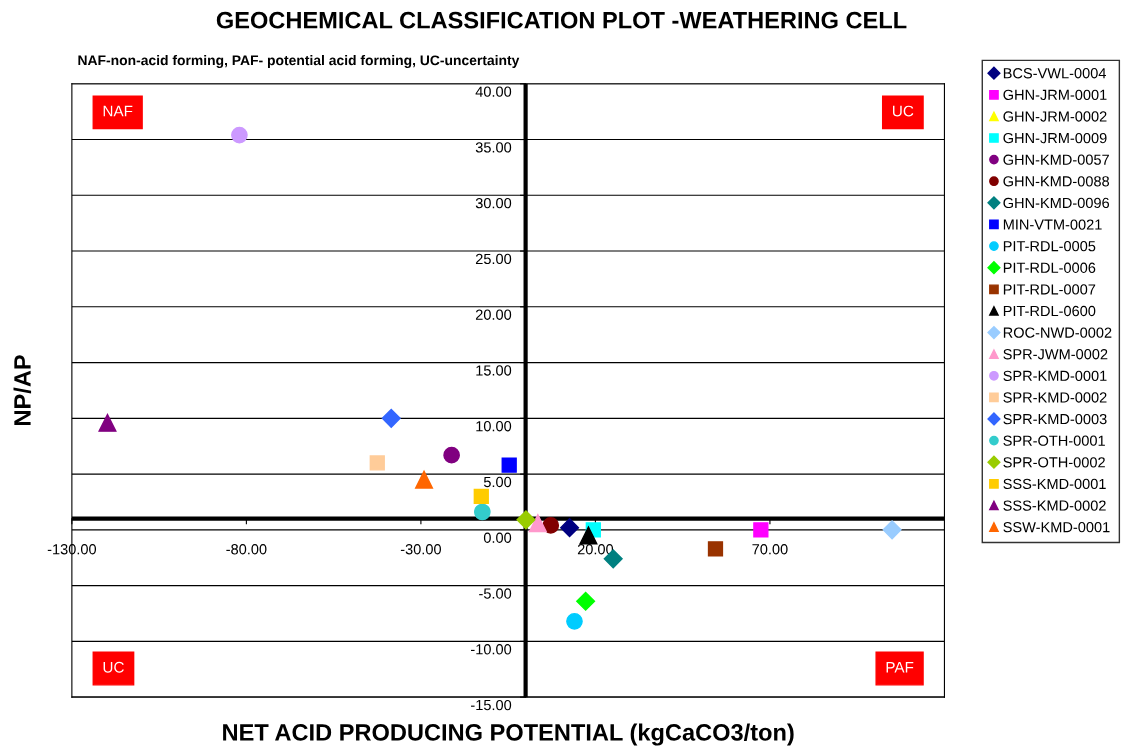  I want to click on x-tick-label: 70.00, so click(770, 549).